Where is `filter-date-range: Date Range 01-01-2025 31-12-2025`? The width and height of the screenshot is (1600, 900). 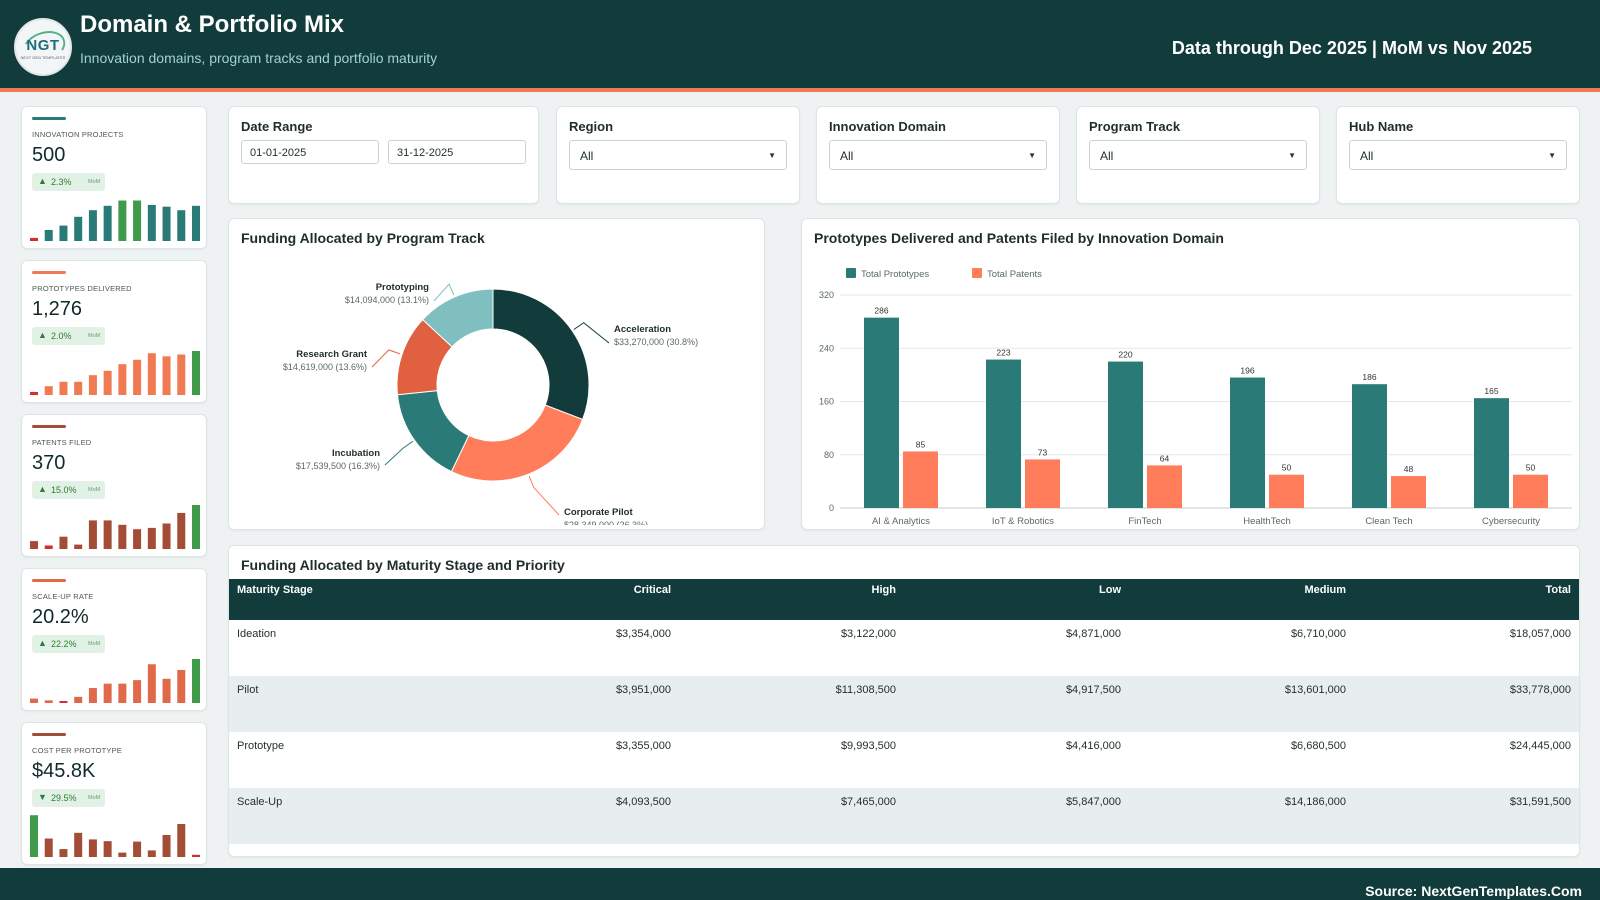 filter-date-range: Date Range 01-01-2025 31-12-2025 is located at coordinates (383, 155).